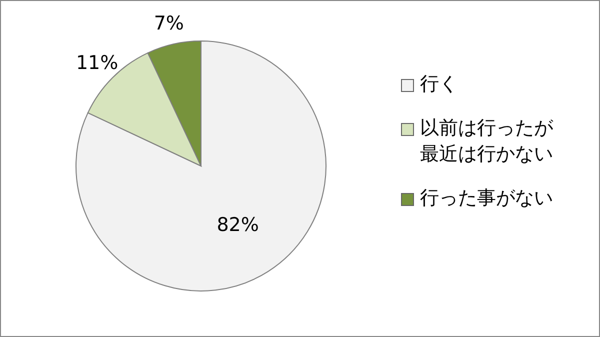 This screenshot has height=337, width=600. I want to click on data-label: 11%, so click(97, 63).